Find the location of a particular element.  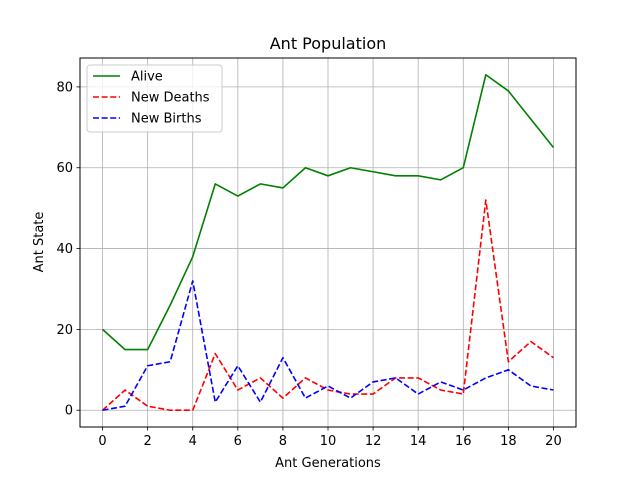

y-tick-label: 20 is located at coordinates (64, 330).